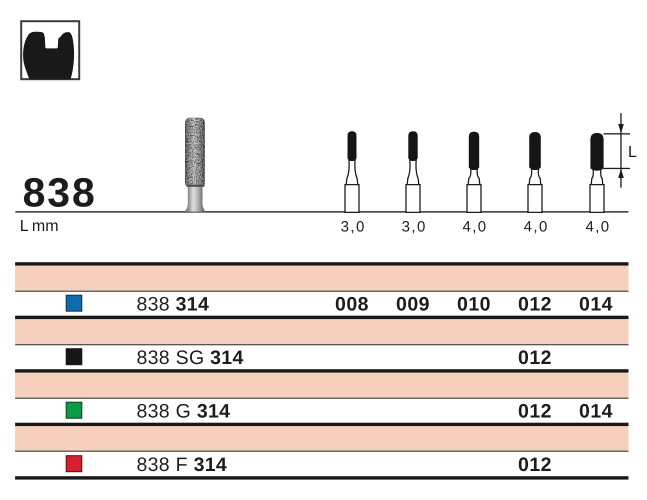  I want to click on svg-text: 838 F 314, so click(182, 465).